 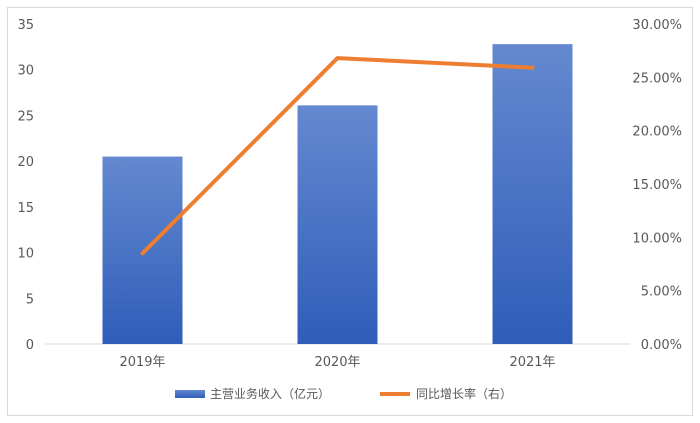 I want to click on right-tick-label: 15.00%, so click(x=657, y=185).